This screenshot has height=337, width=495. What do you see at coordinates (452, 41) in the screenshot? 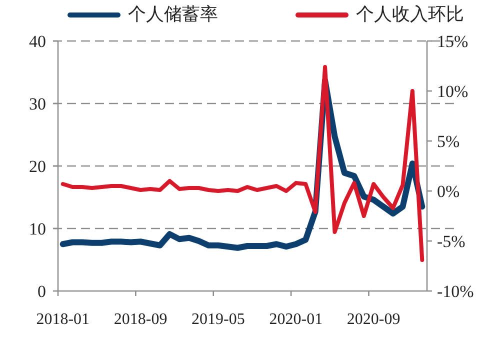
I see `y2-tick-label: 15%` at bounding box center [452, 41].